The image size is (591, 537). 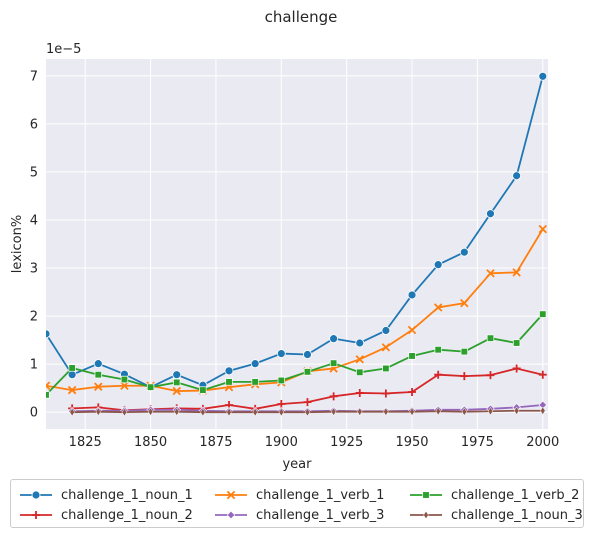 I want to click on legend-label: challenge_1_verb_1, so click(x=320, y=495).